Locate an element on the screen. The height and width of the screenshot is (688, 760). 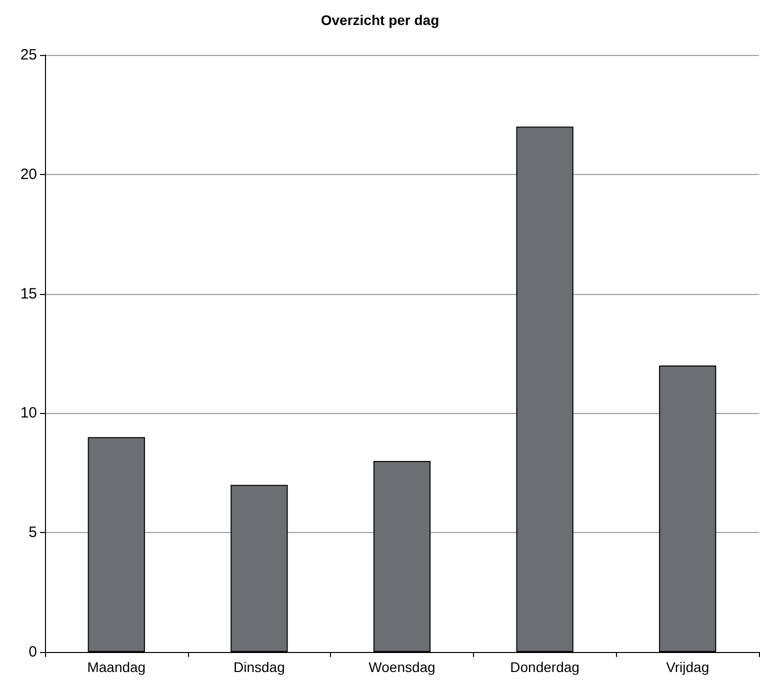
x-tick-label: Dinsdag is located at coordinates (259, 667).